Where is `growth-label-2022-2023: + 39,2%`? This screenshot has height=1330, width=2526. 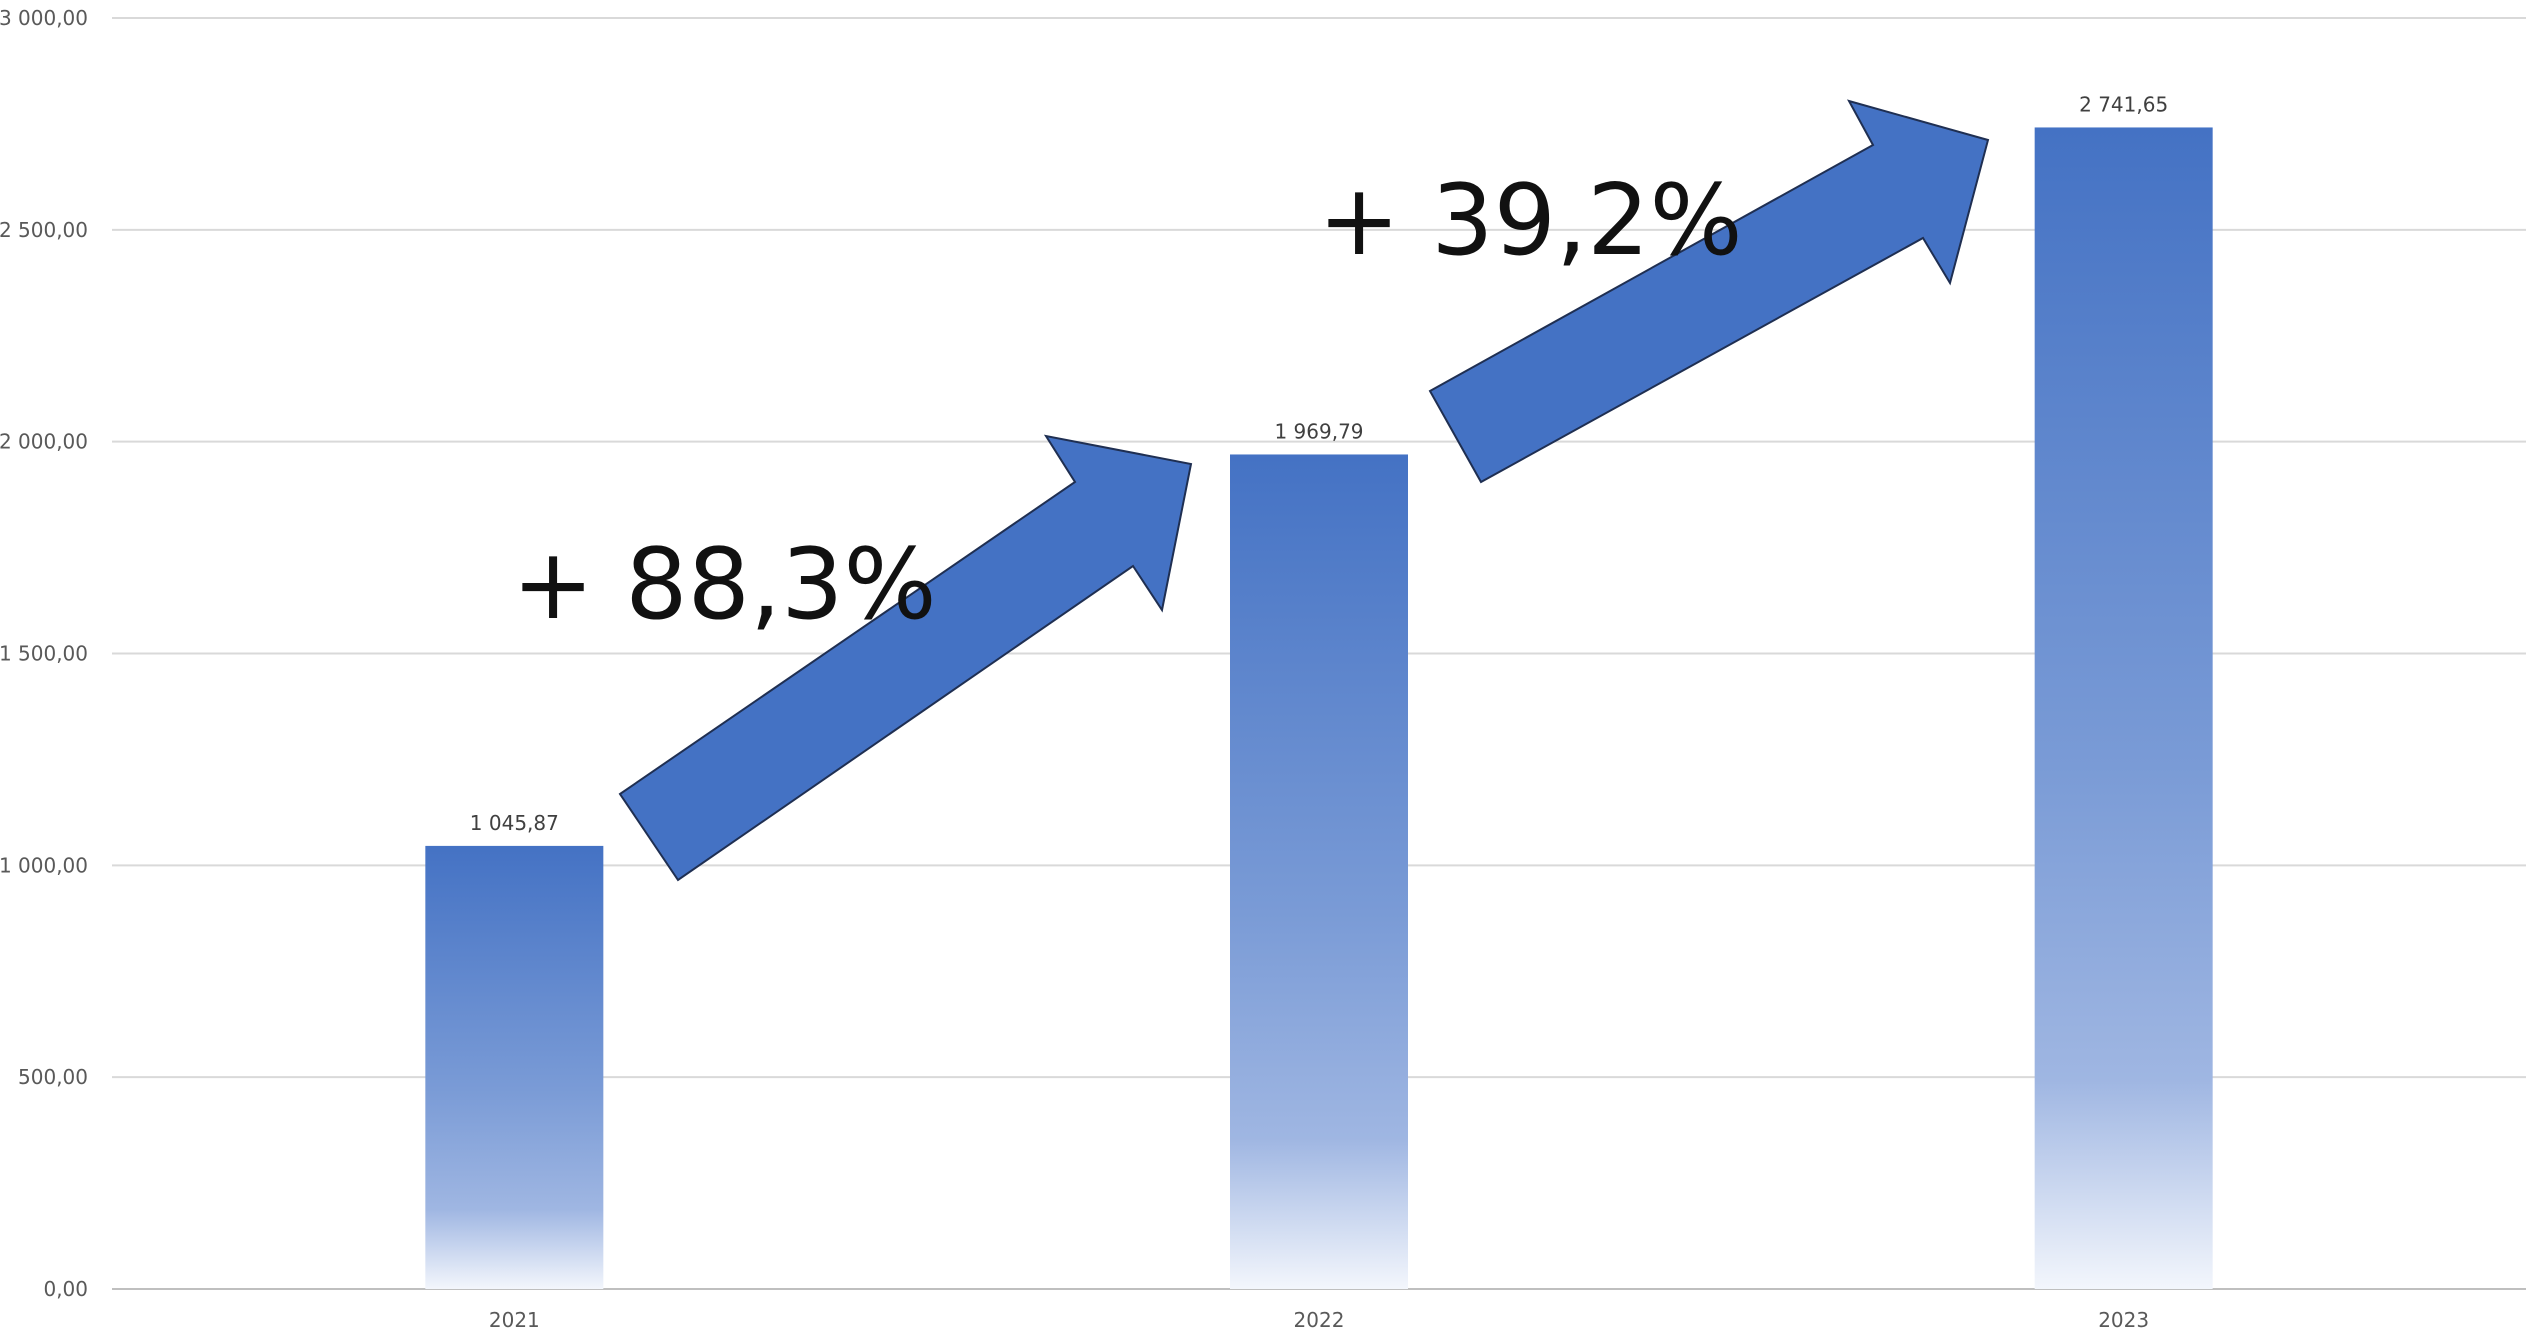 growth-label-2022-2023: + 39,2% is located at coordinates (1530, 221).